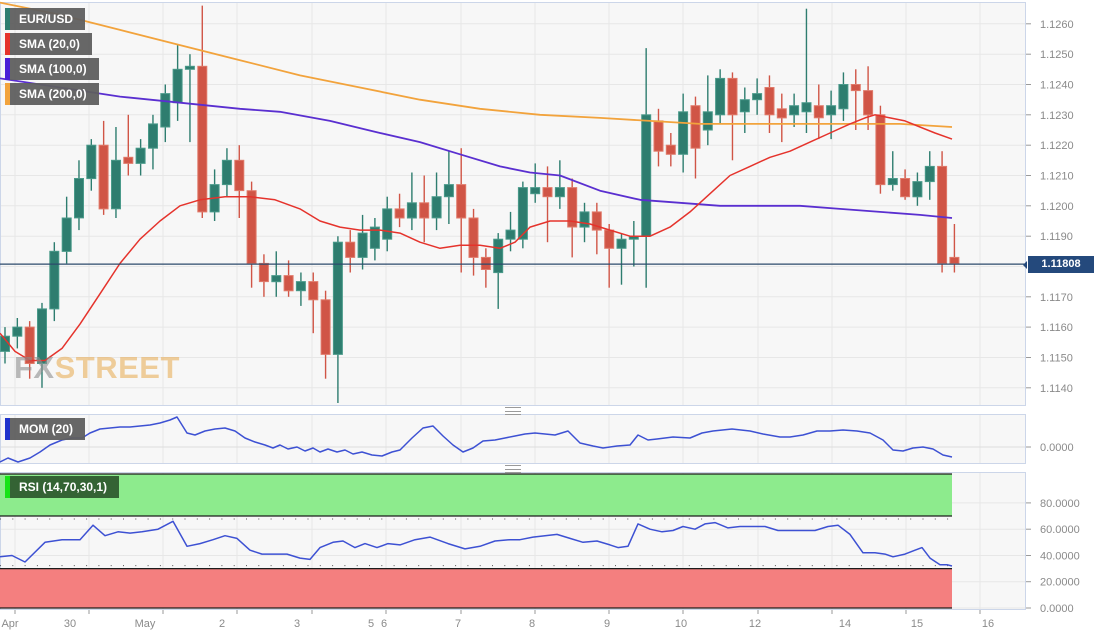 The height and width of the screenshot is (637, 1097). Describe the element at coordinates (9, 624) in the screenshot. I see `x-axis-label: Apr` at that location.